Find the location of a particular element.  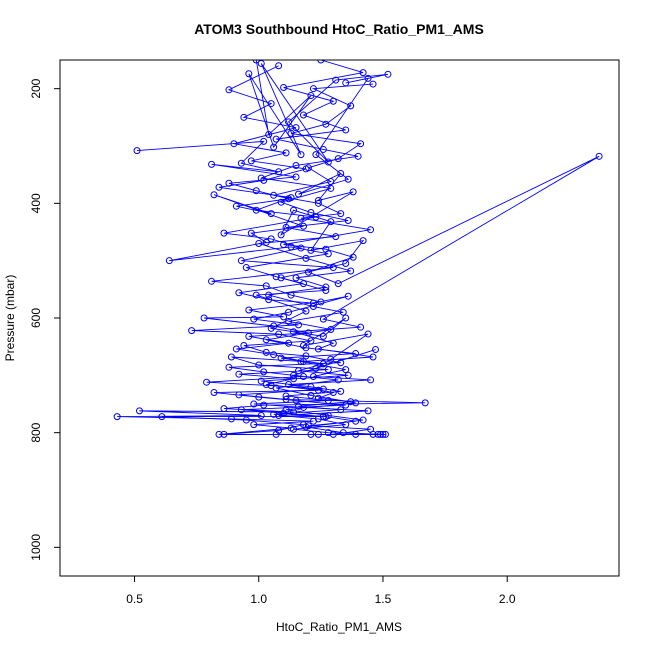

x-tick-label: 0.5 is located at coordinates (134, 599).